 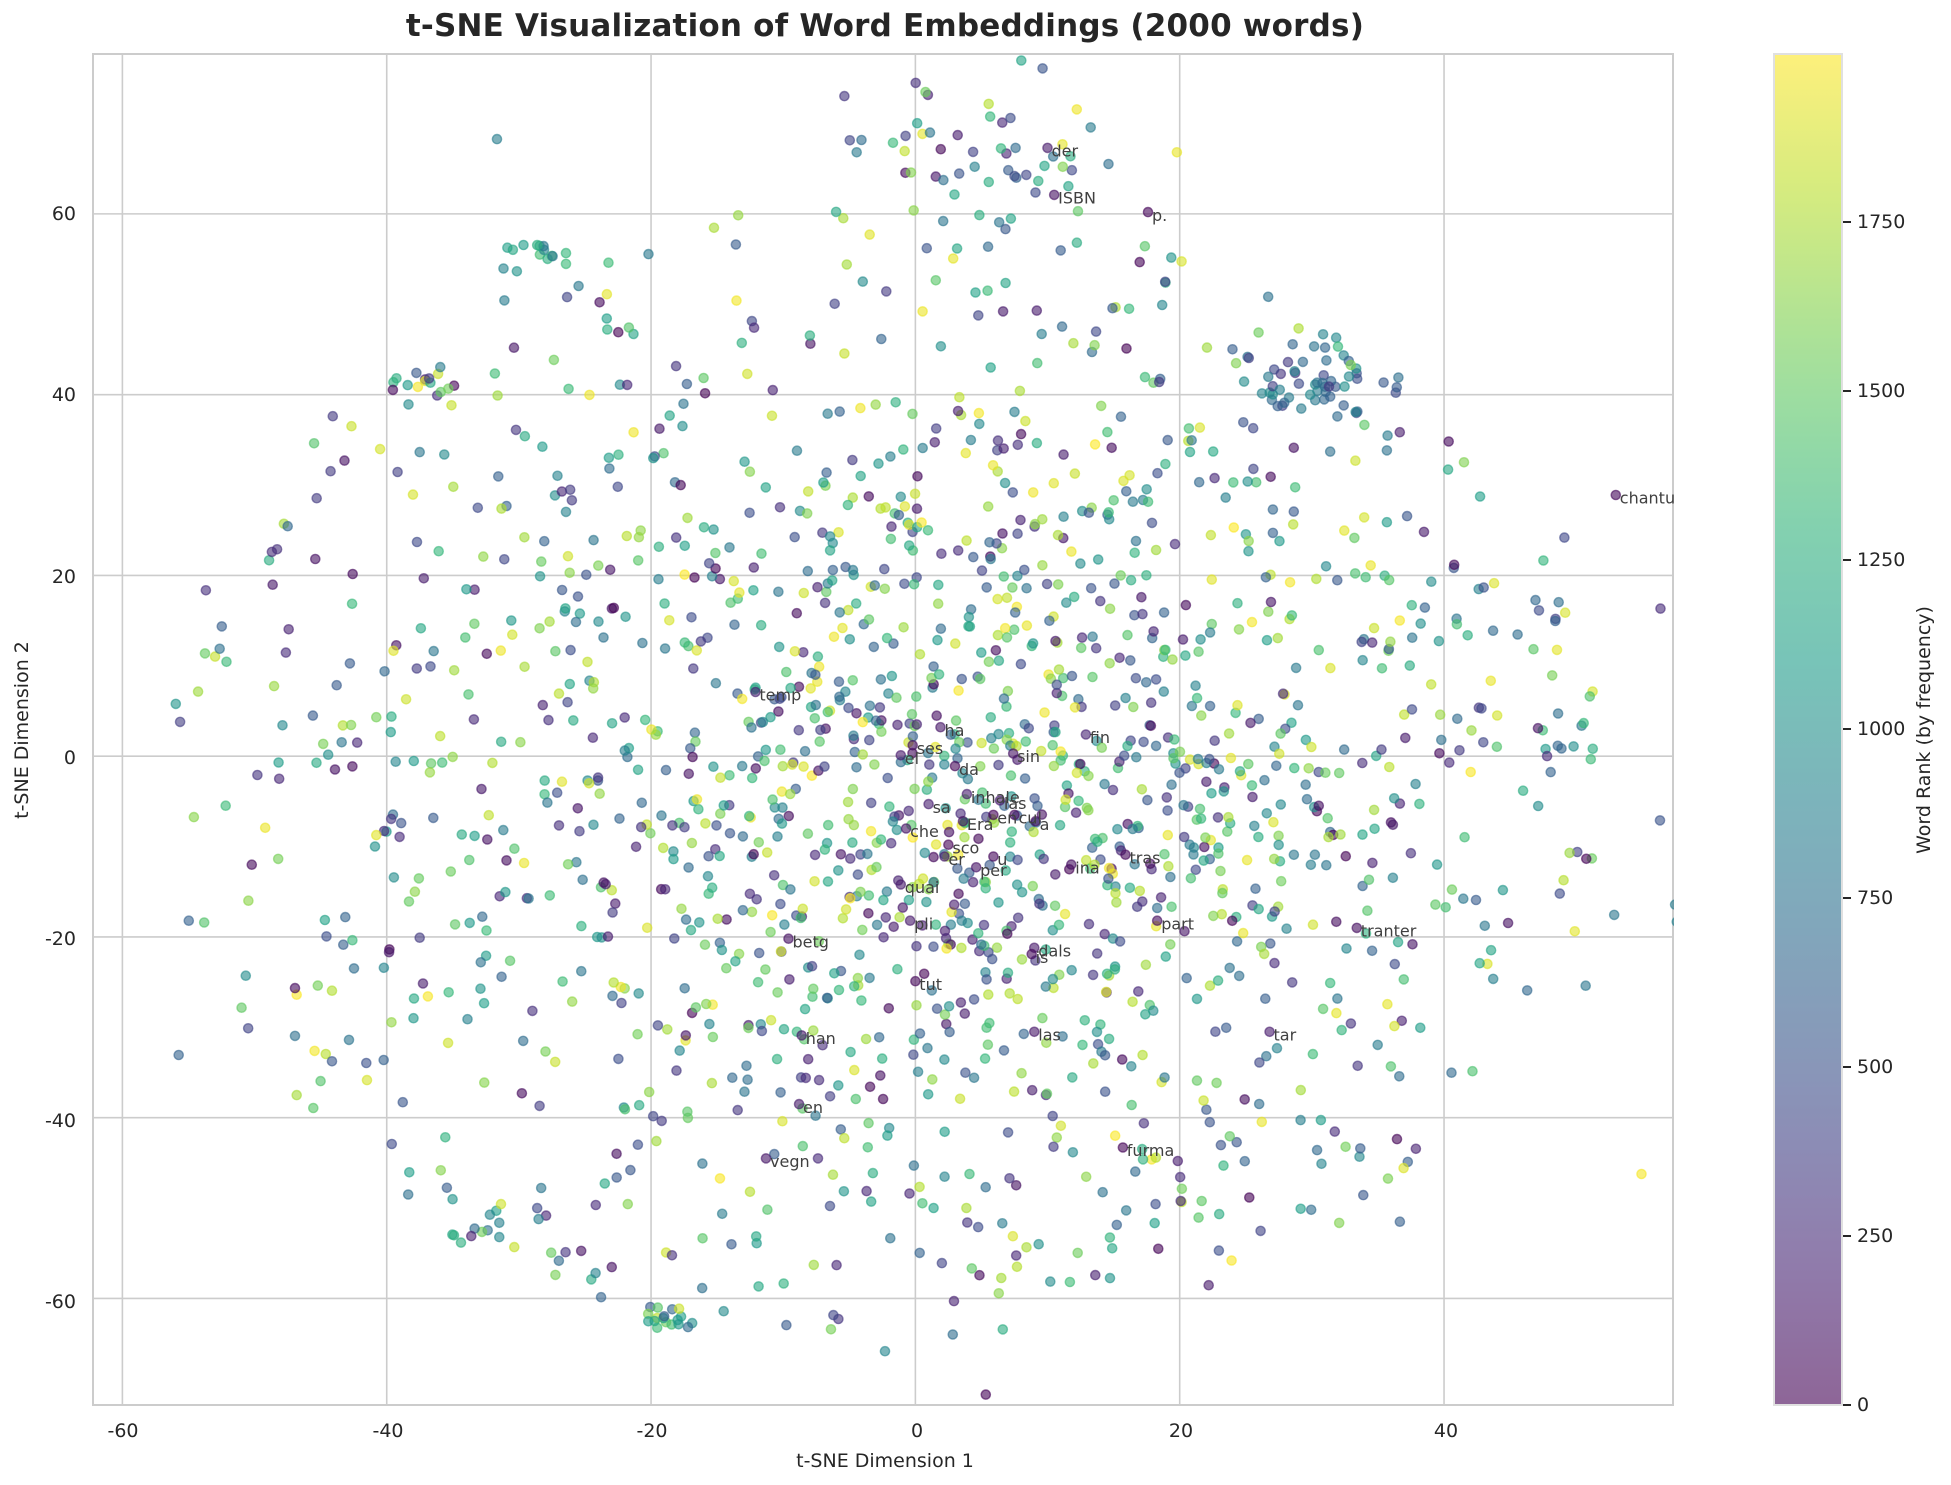 I want to click on word-annotation: sa, so click(x=942, y=807).